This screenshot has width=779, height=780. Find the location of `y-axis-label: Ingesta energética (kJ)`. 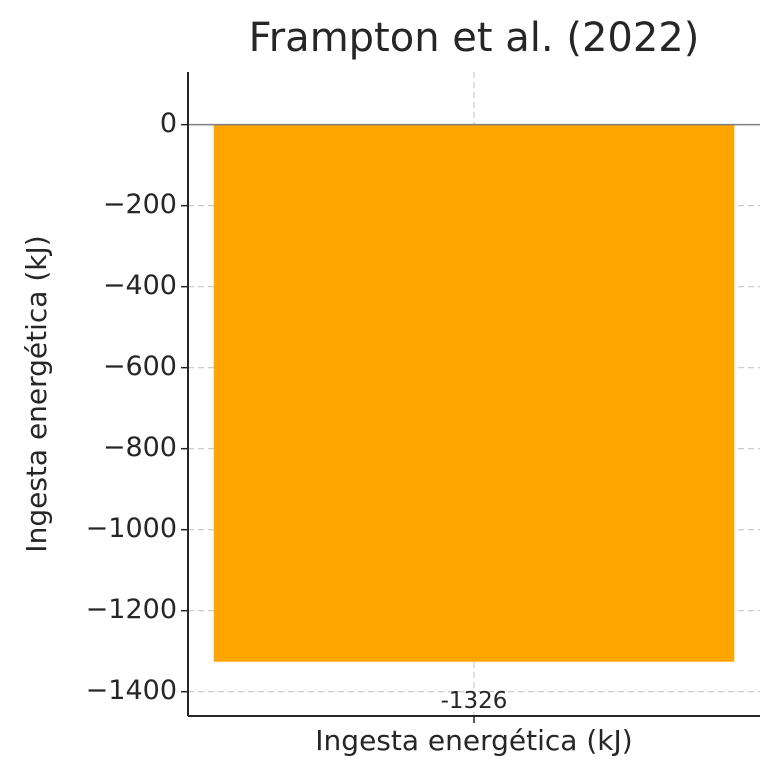

y-axis-label: Ingesta energética (kJ) is located at coordinates (36, 393).